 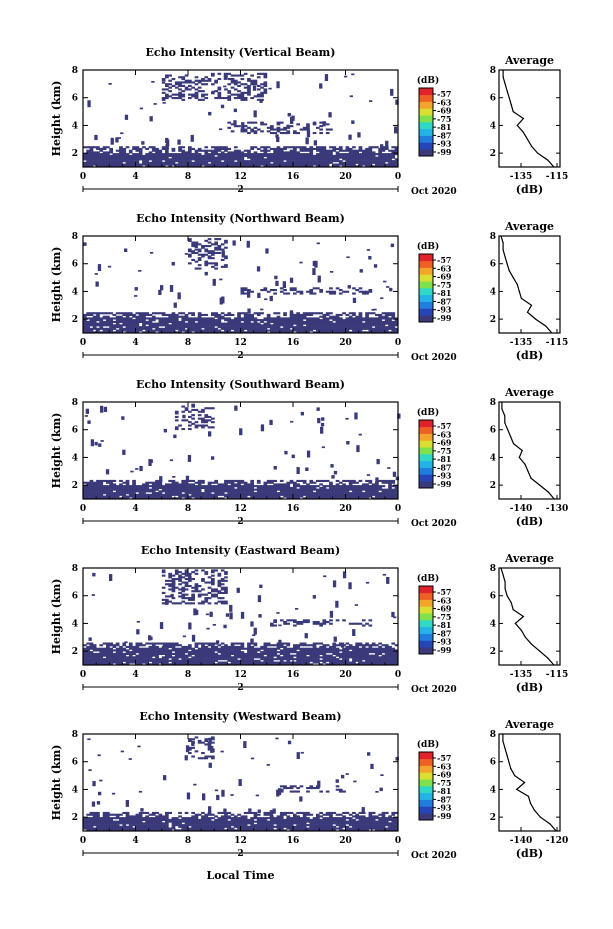 I want to click on day-label: 2, so click(x=240, y=190).